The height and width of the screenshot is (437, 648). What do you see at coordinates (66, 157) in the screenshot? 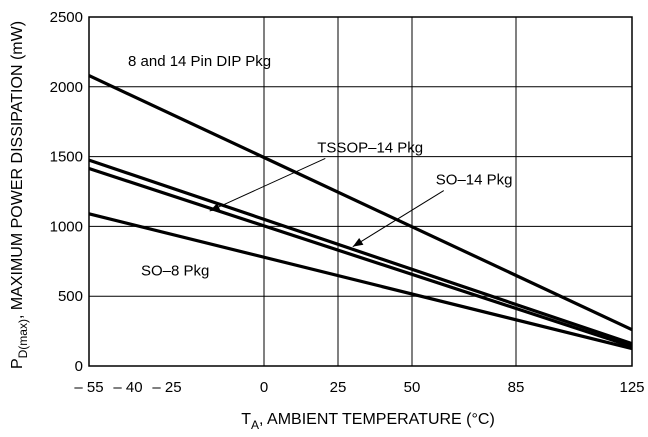
I see `y-tick-label: 1500` at bounding box center [66, 157].